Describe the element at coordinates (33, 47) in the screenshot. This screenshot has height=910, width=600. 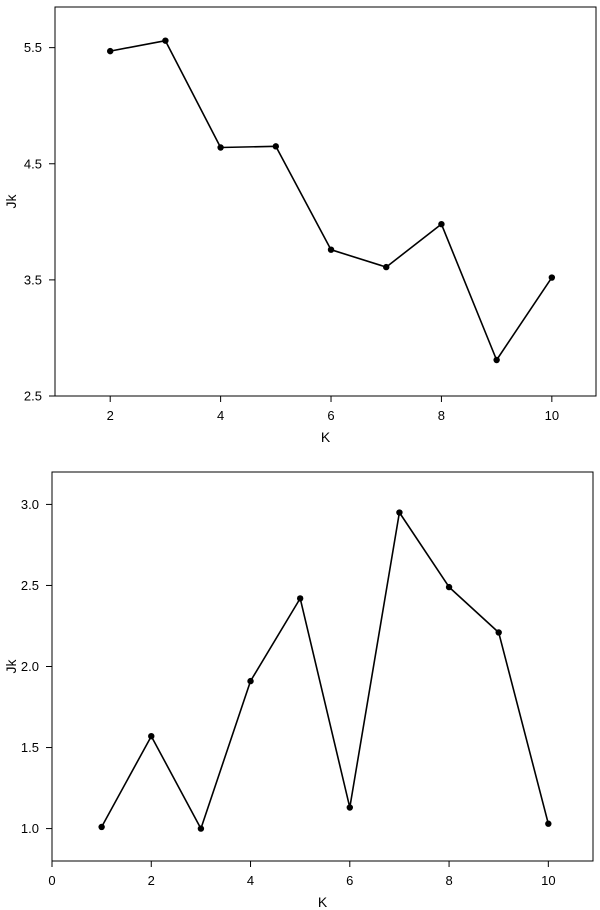
I see `y-tick-label: 5.5` at that location.